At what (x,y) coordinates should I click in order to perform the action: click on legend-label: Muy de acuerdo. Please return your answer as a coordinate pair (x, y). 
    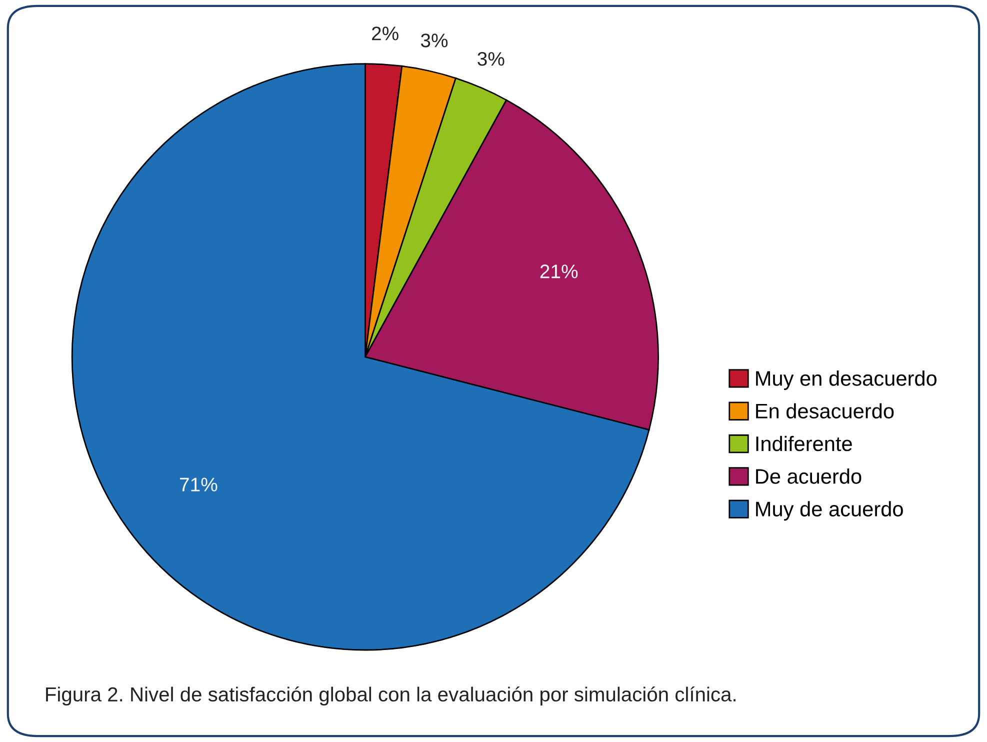
    Looking at the image, I should click on (829, 511).